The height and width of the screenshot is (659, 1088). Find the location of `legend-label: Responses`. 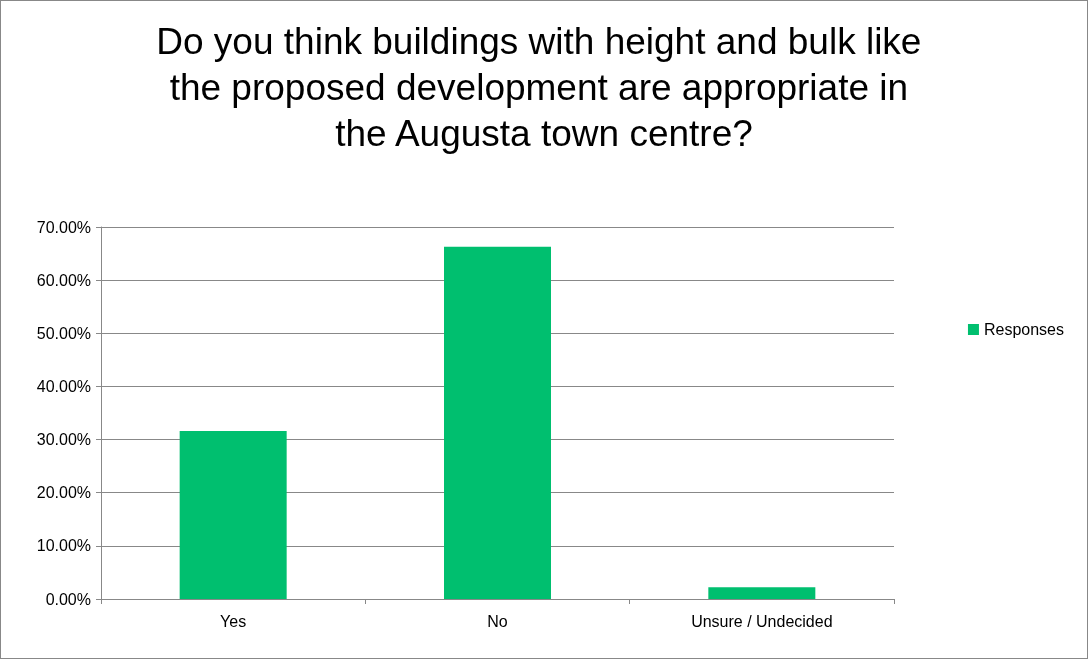

legend-label: Responses is located at coordinates (1023, 329).